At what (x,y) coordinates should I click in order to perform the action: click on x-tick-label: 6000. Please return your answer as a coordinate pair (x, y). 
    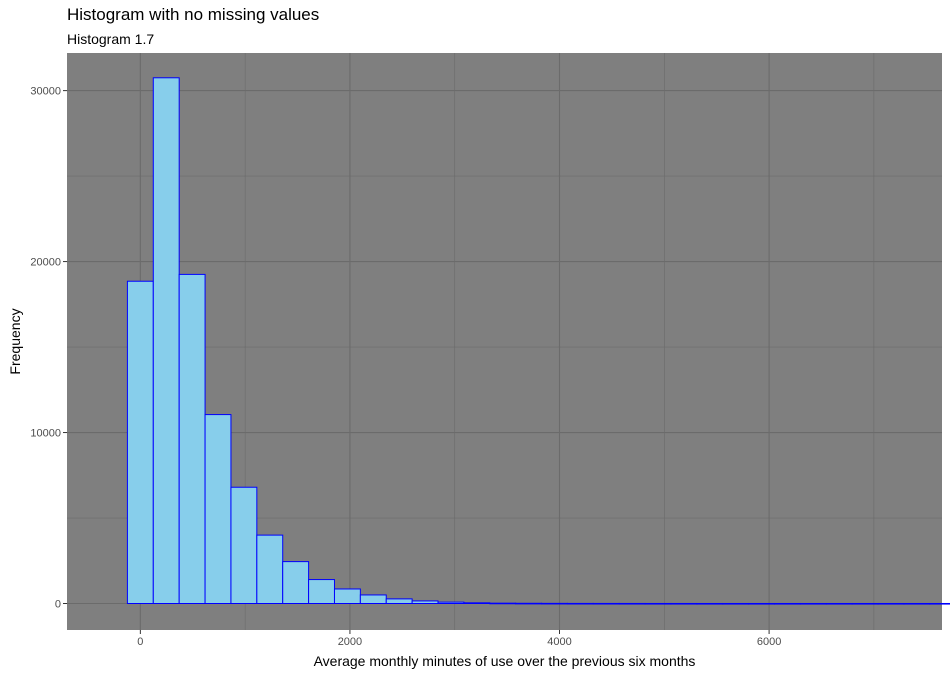
    Looking at the image, I should click on (769, 642).